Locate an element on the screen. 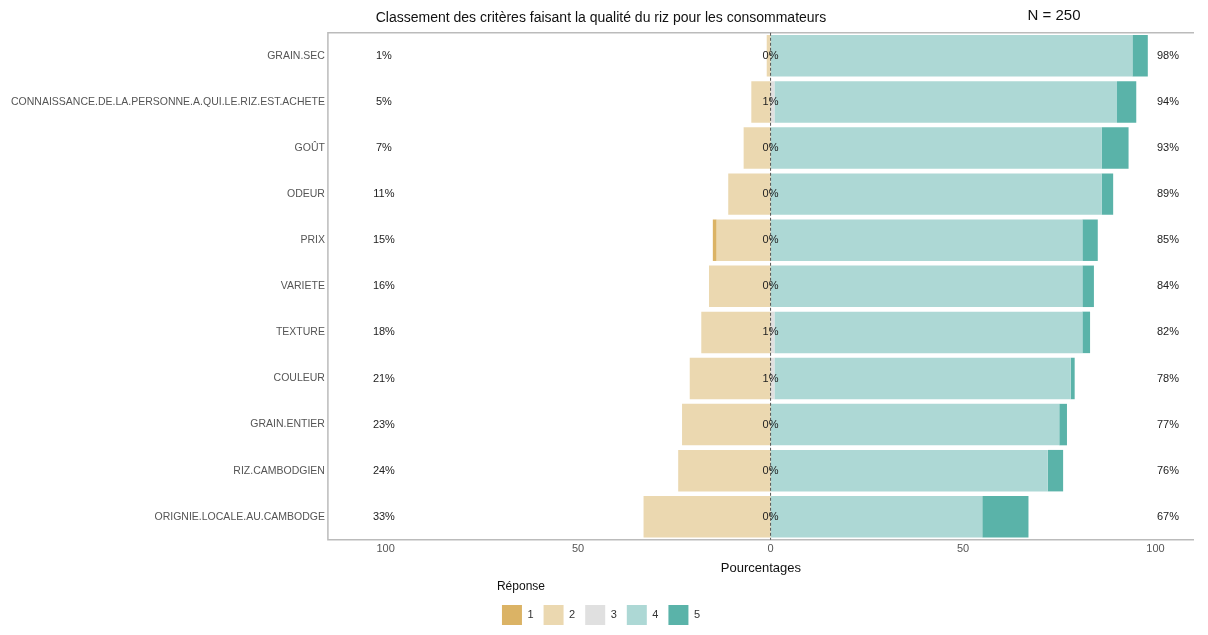 Image resolution: width=1208 pixels, height=635 pixels. annotation: 78% is located at coordinates (1168, 377).